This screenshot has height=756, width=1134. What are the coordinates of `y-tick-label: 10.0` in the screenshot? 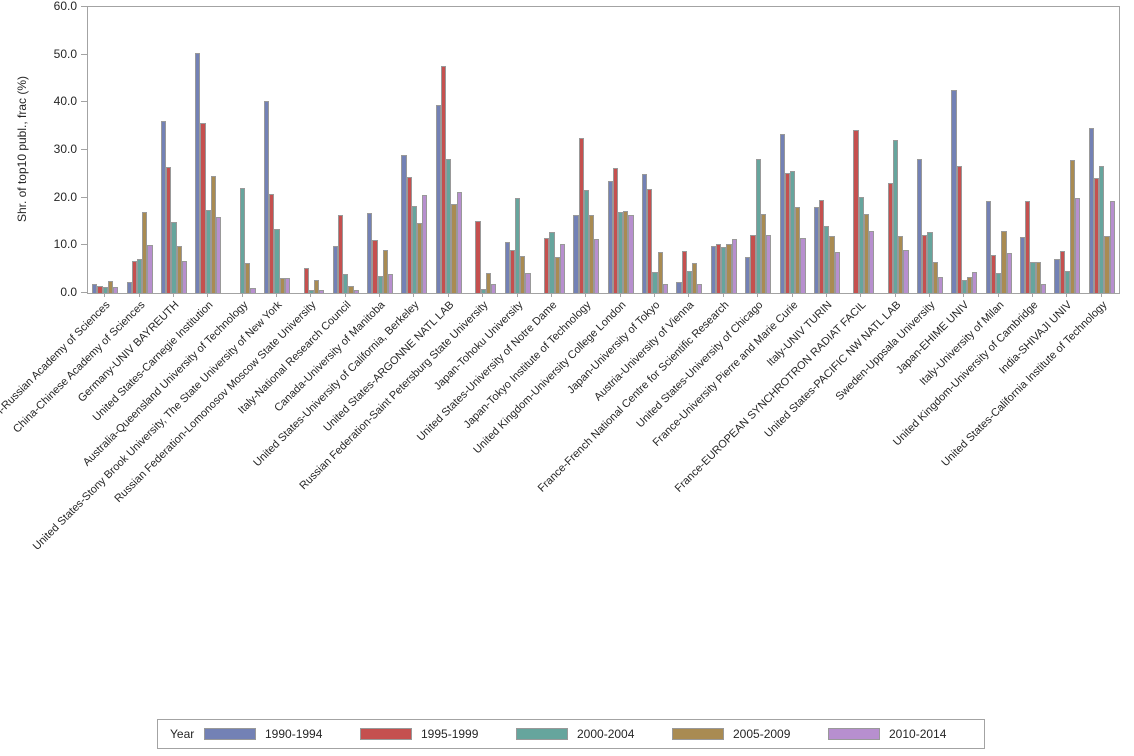 It's located at (65, 244).